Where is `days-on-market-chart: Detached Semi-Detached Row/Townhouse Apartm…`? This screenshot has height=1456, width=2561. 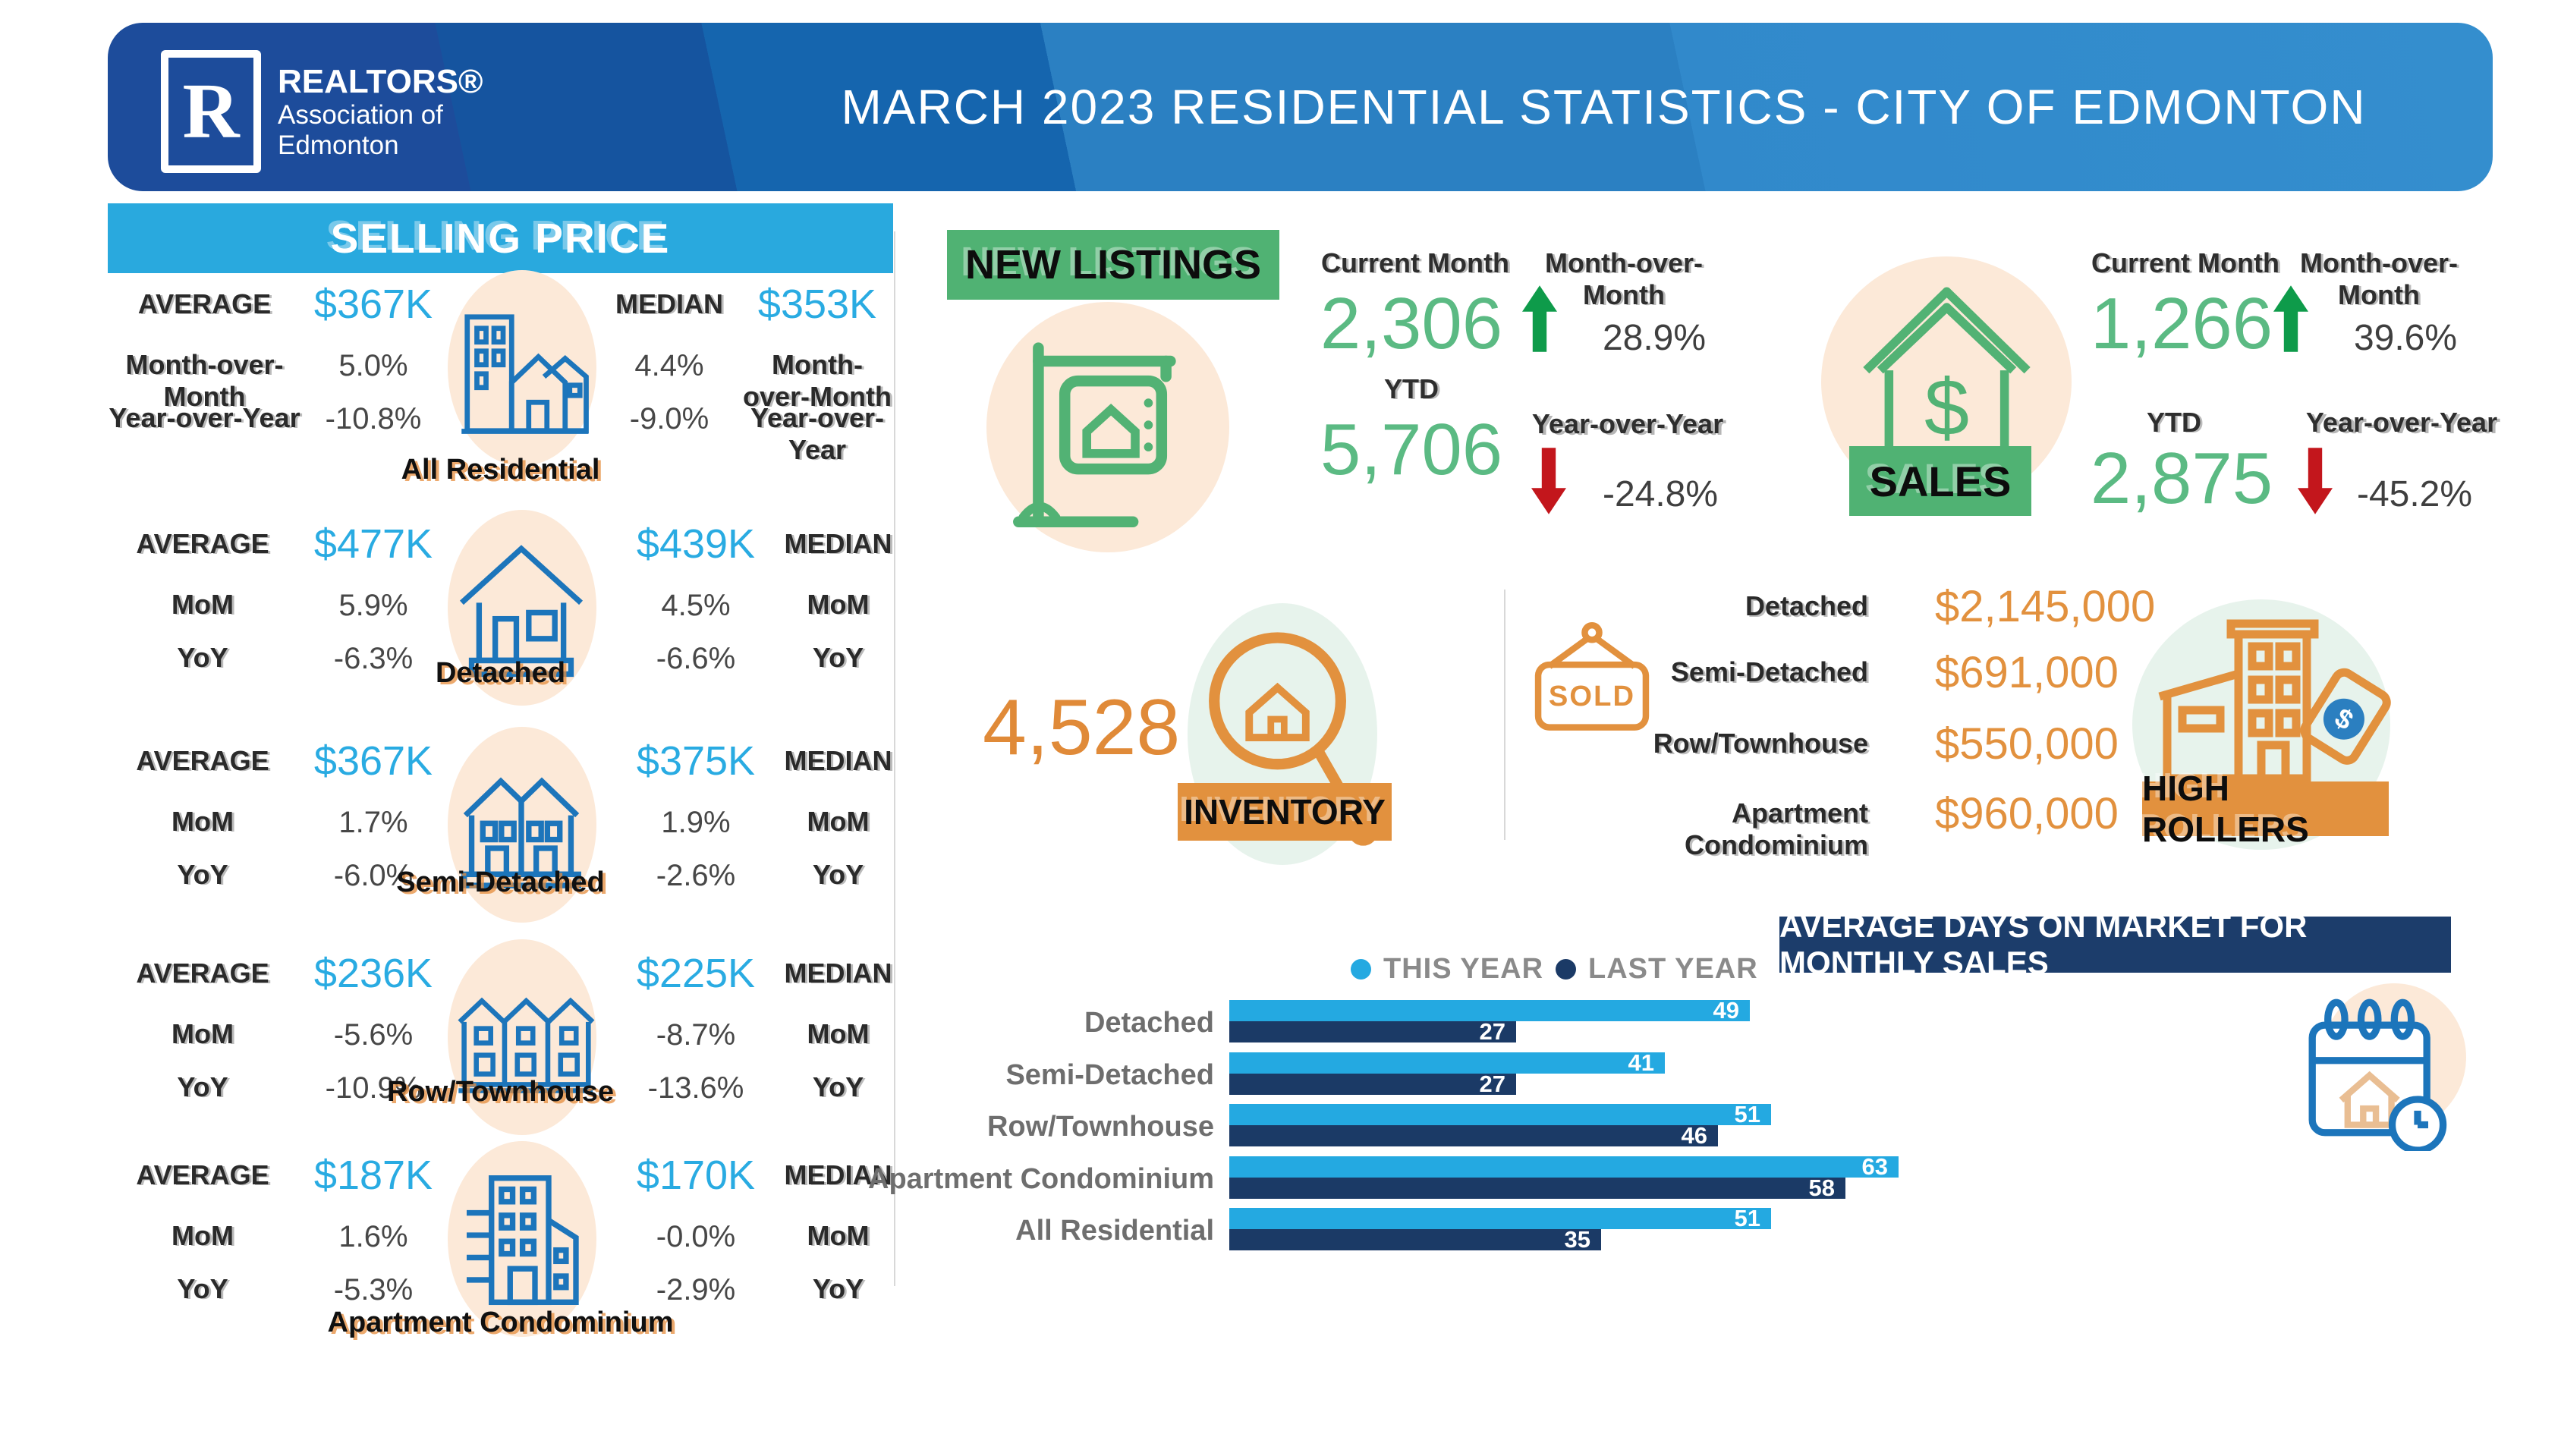 days-on-market-chart: Detached Semi-Detached Row/Townhouse Apartm… is located at coordinates (1419, 1135).